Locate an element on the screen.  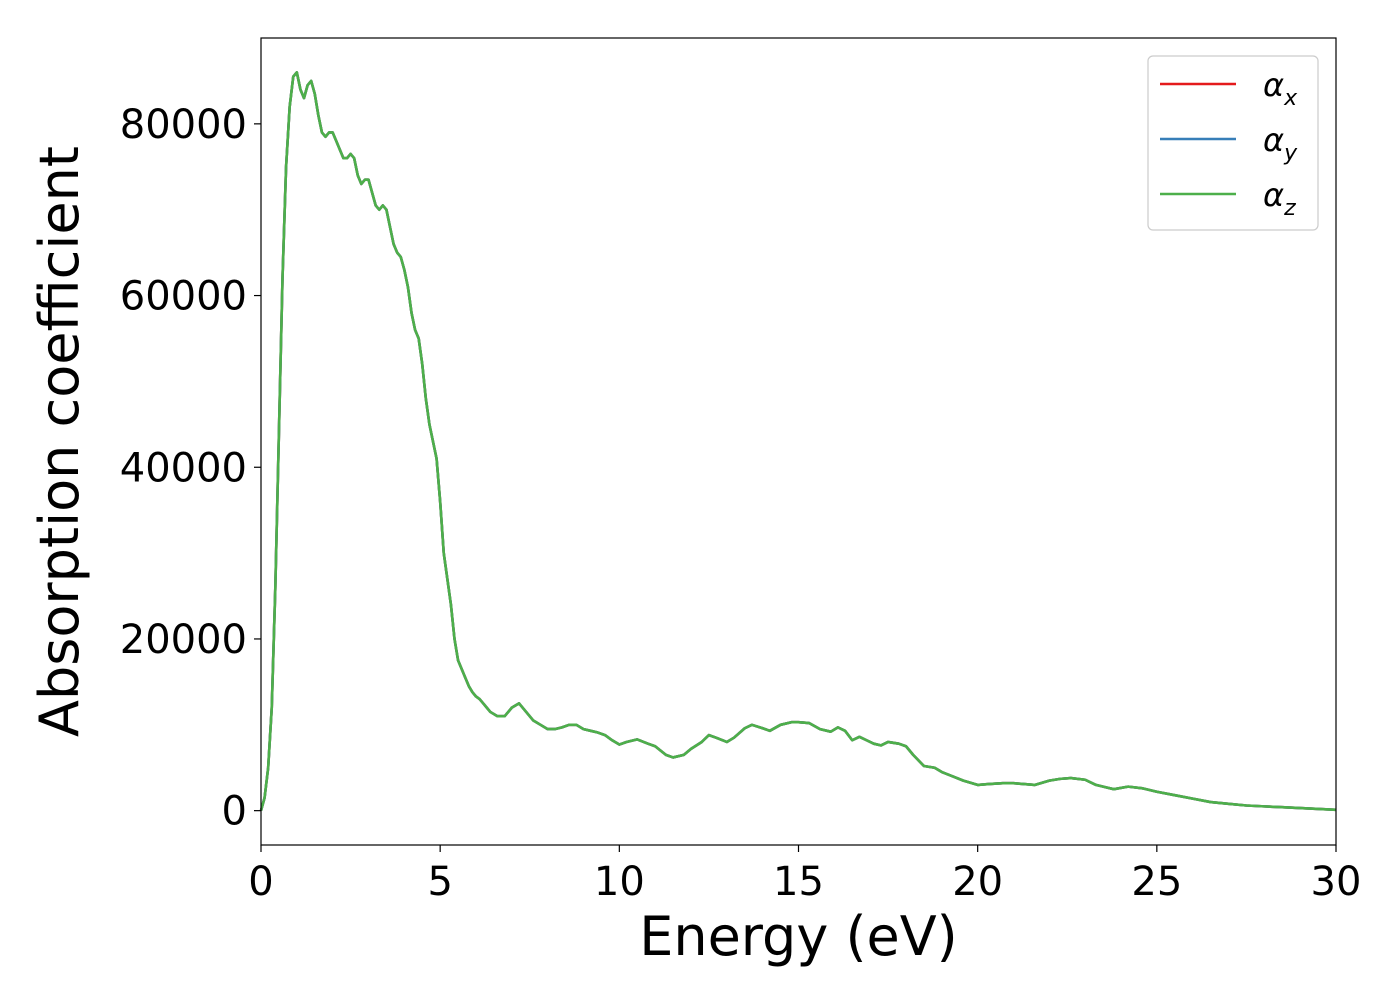
x-tick-label: 15 is located at coordinates (798, 882).